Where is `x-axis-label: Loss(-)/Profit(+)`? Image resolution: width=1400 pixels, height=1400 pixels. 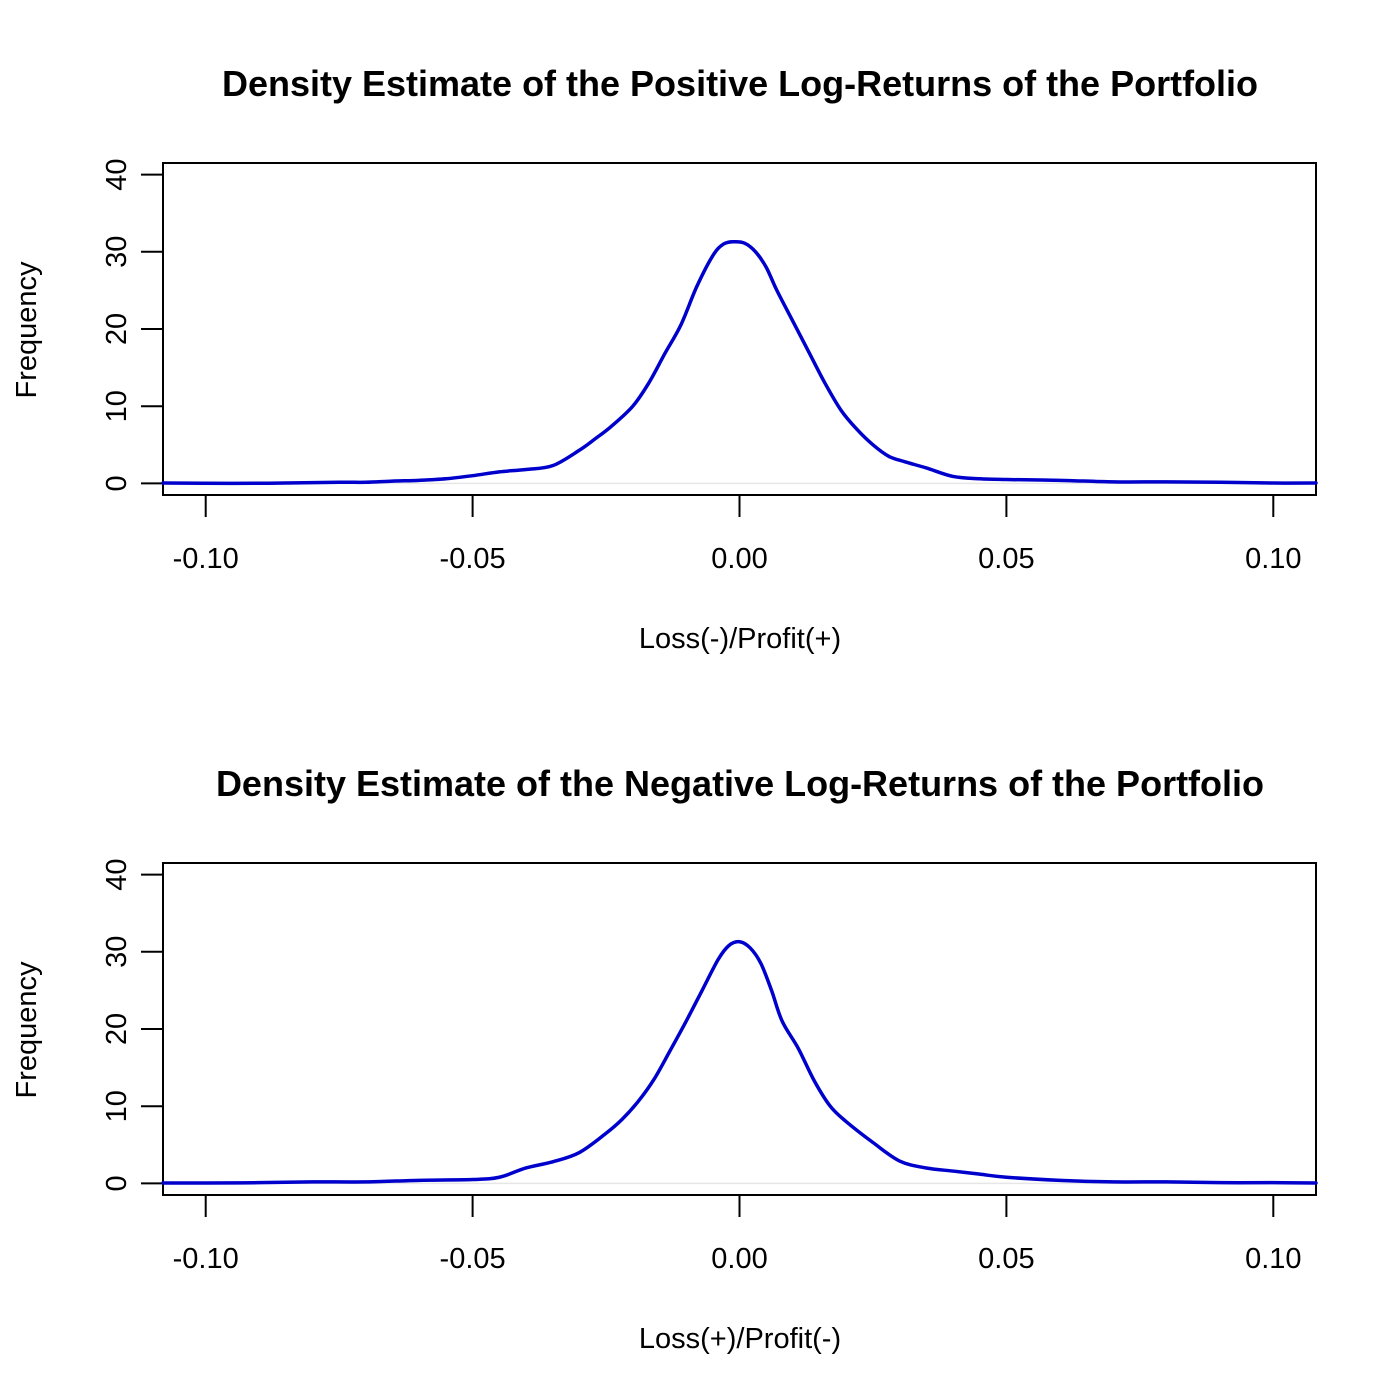 x-axis-label: Loss(-)/Profit(+) is located at coordinates (740, 639).